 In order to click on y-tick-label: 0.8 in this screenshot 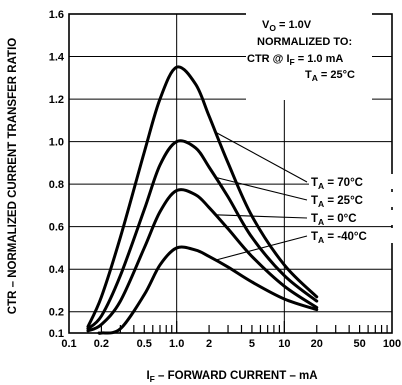, I will do `click(56, 185)`.